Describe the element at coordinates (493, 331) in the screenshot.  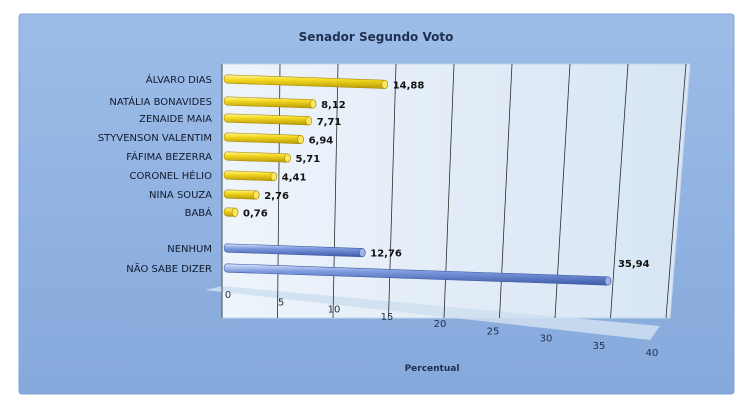
I see `x-tick-label: 25` at that location.